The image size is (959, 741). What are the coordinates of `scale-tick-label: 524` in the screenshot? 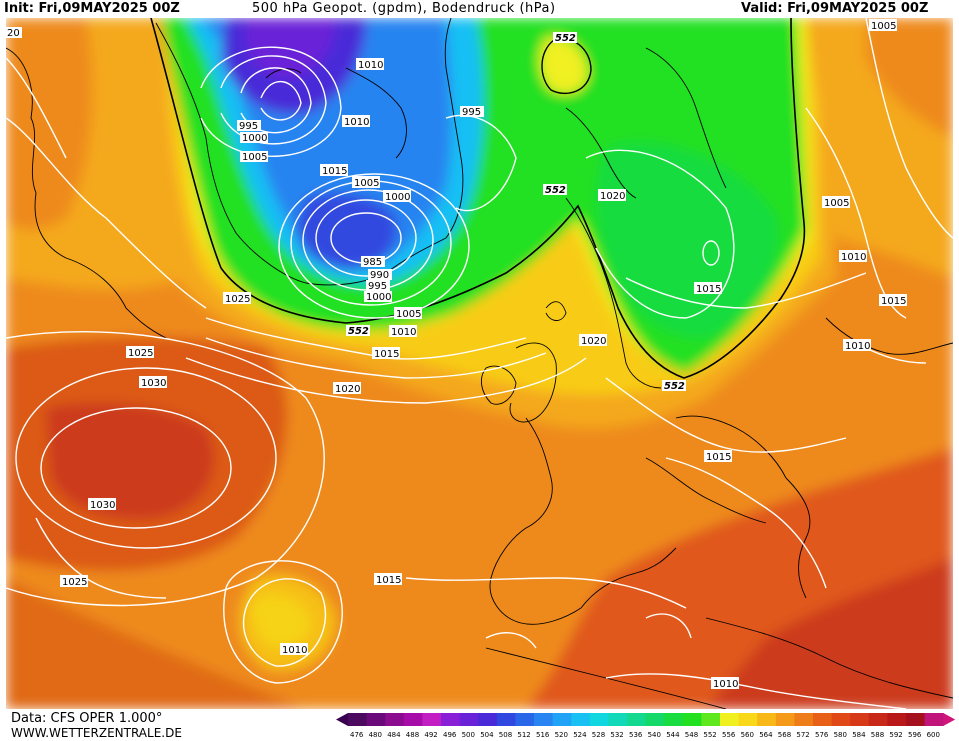 It's located at (580, 735).